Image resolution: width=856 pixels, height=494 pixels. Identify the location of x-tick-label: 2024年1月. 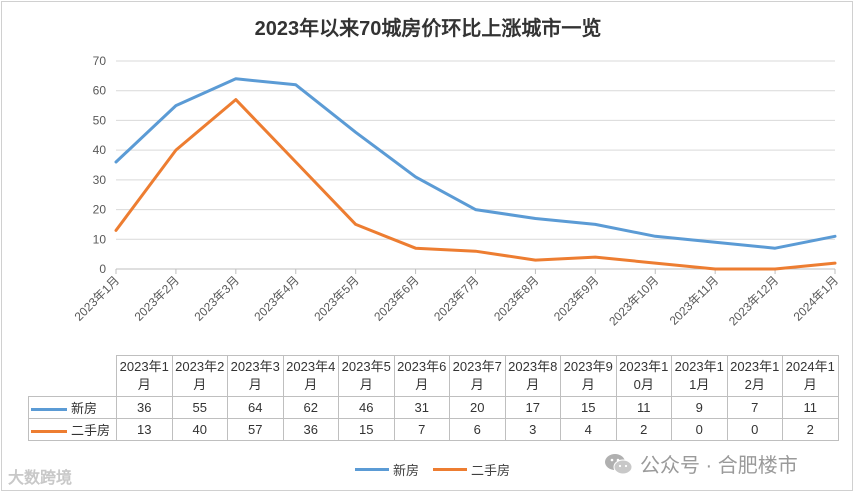
(816, 298).